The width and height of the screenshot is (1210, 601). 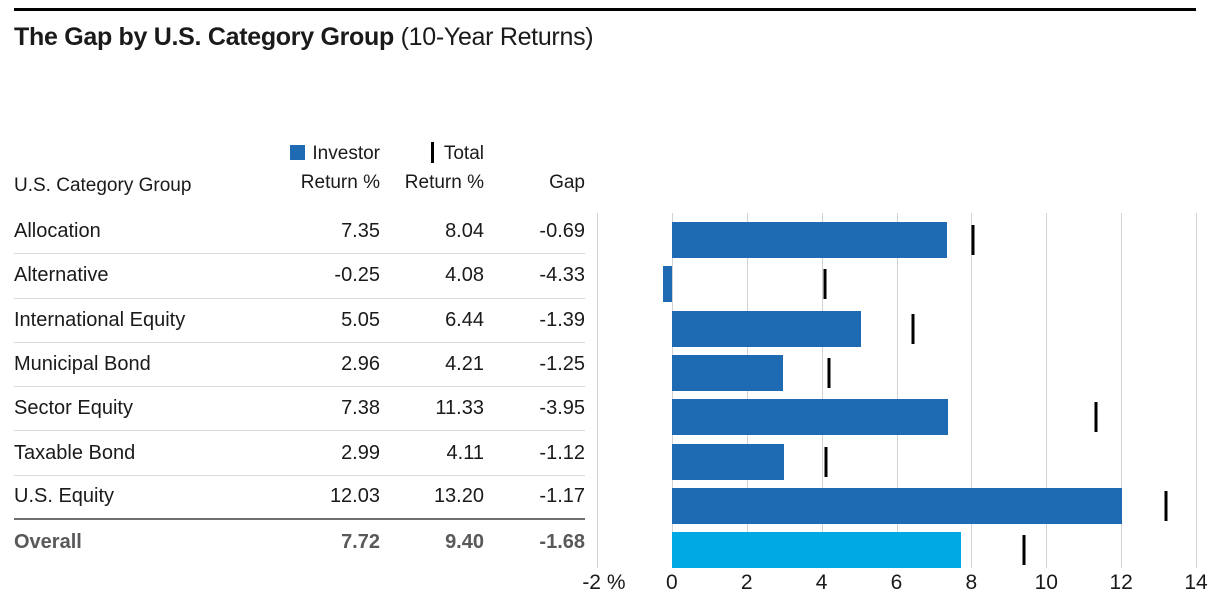 I want to click on total-return-cell: 13.20, so click(x=458, y=496).